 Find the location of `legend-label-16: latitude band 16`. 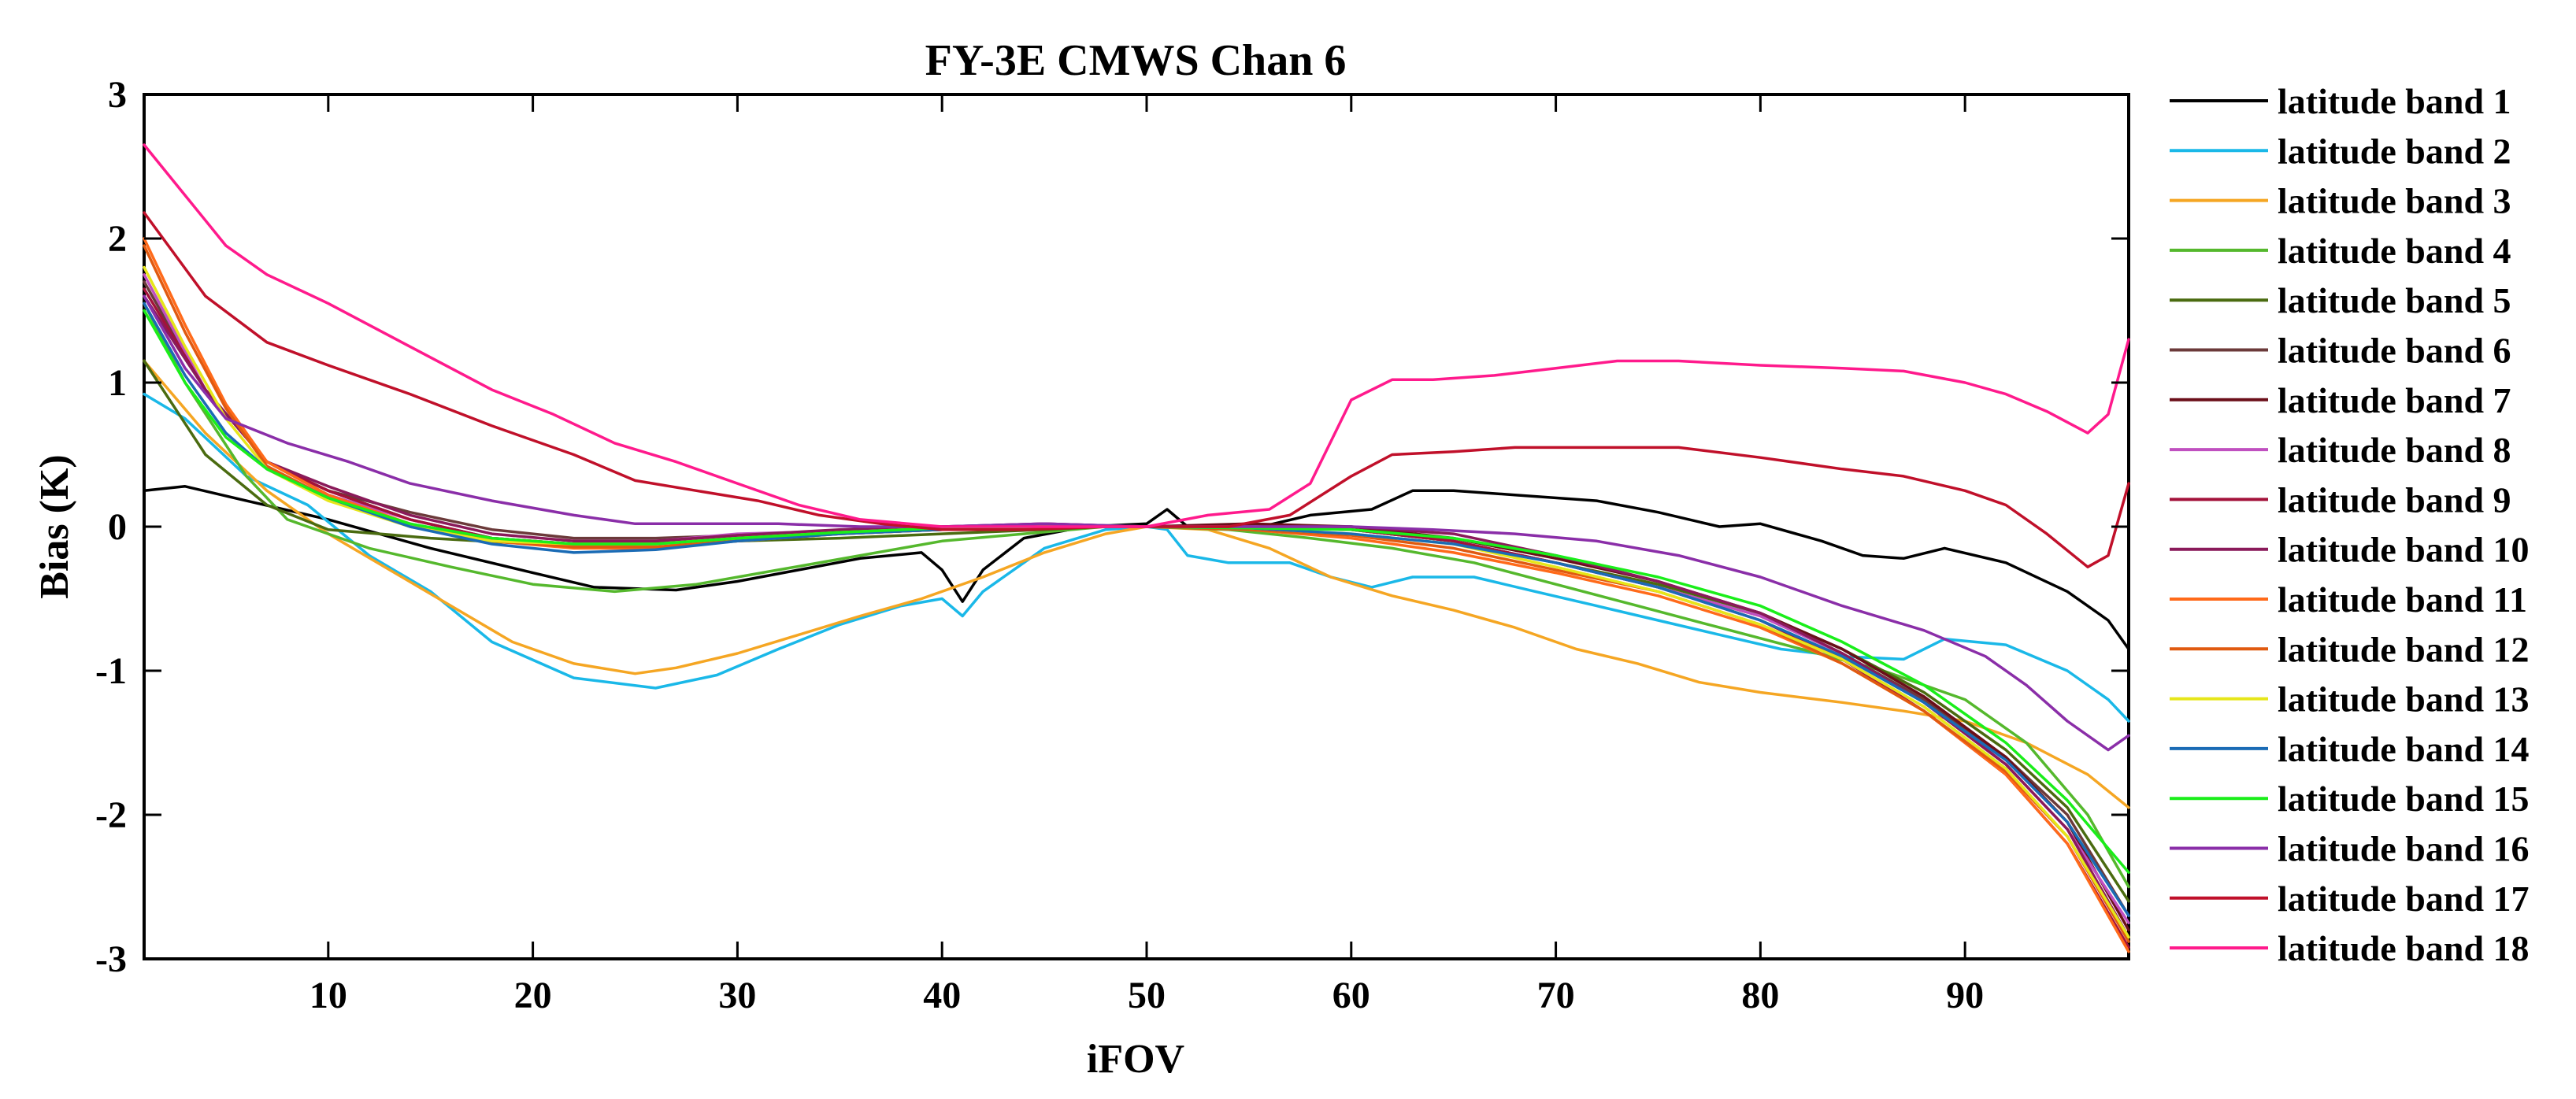

legend-label-16: latitude band 16 is located at coordinates (2404, 849).